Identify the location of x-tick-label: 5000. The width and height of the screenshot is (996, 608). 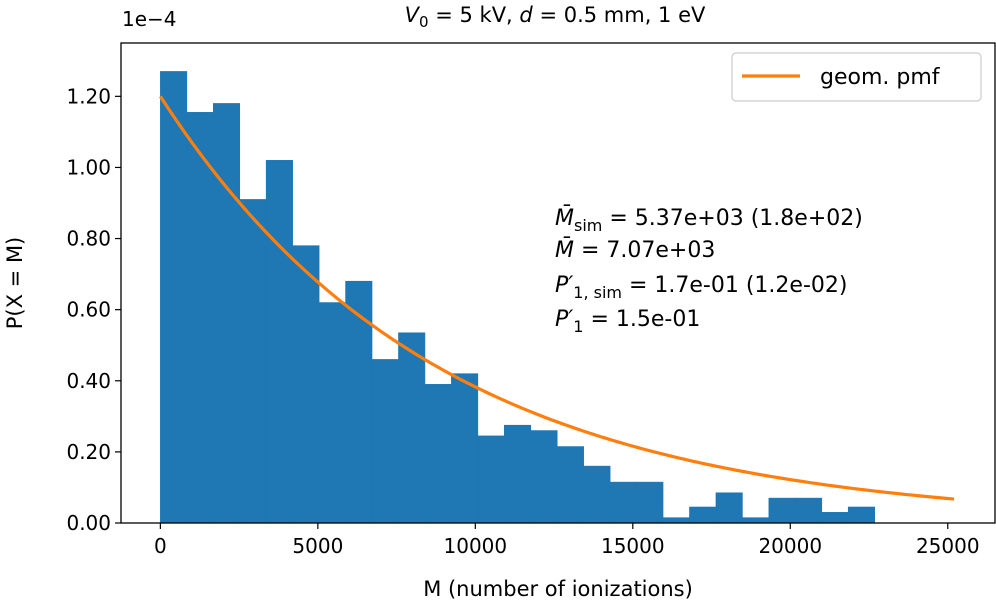
(317, 546).